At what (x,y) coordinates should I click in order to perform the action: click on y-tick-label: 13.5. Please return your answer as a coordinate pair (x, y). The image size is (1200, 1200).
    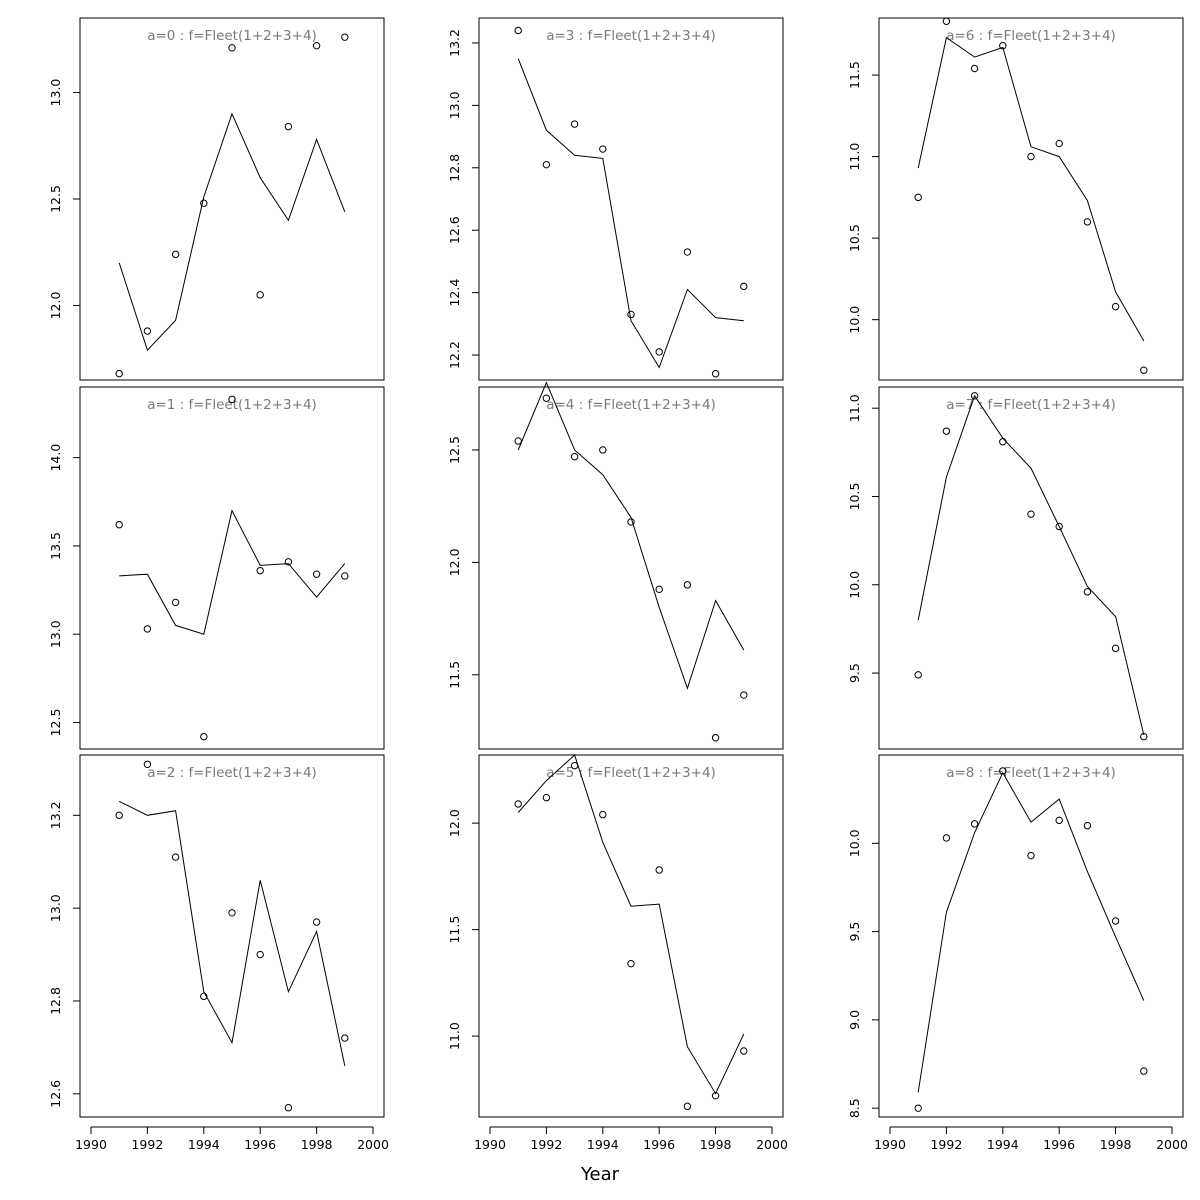
    Looking at the image, I should click on (55, 546).